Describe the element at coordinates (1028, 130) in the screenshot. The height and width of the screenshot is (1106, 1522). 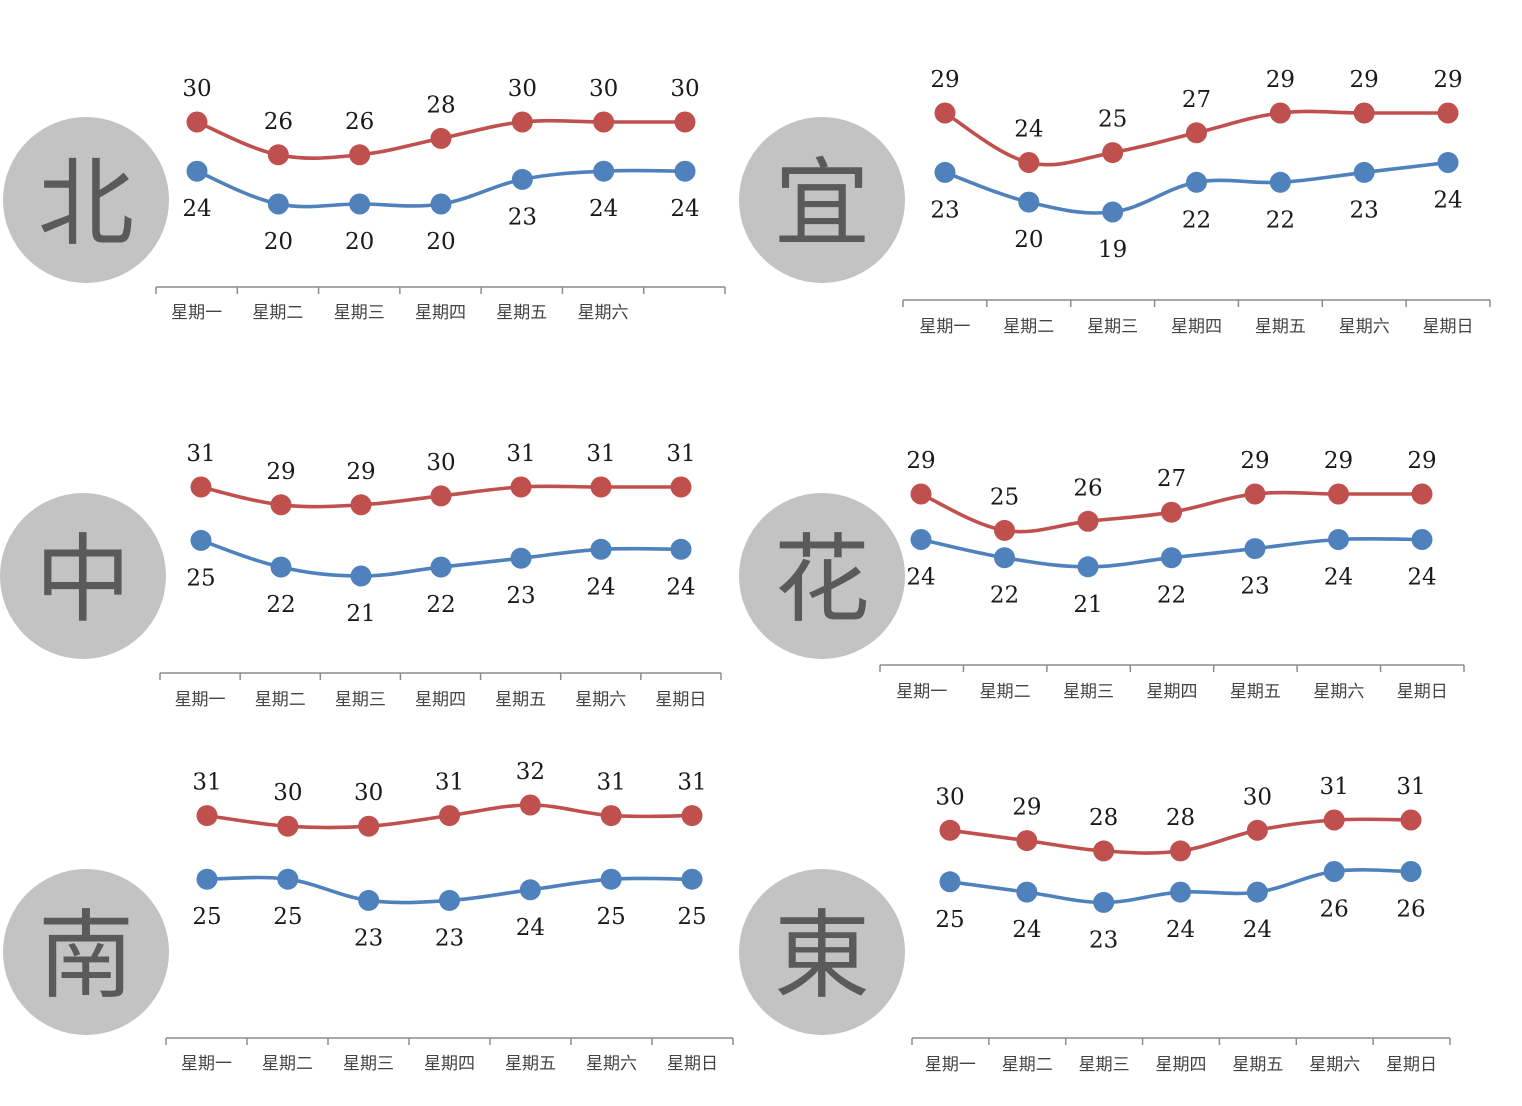
I see `high-temp-label: 24` at that location.